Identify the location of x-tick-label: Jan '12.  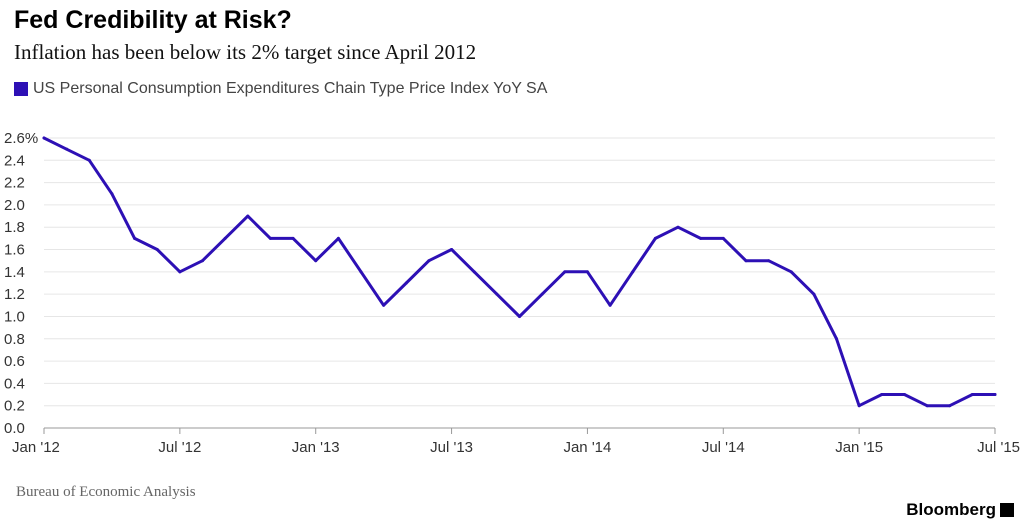
(36, 447).